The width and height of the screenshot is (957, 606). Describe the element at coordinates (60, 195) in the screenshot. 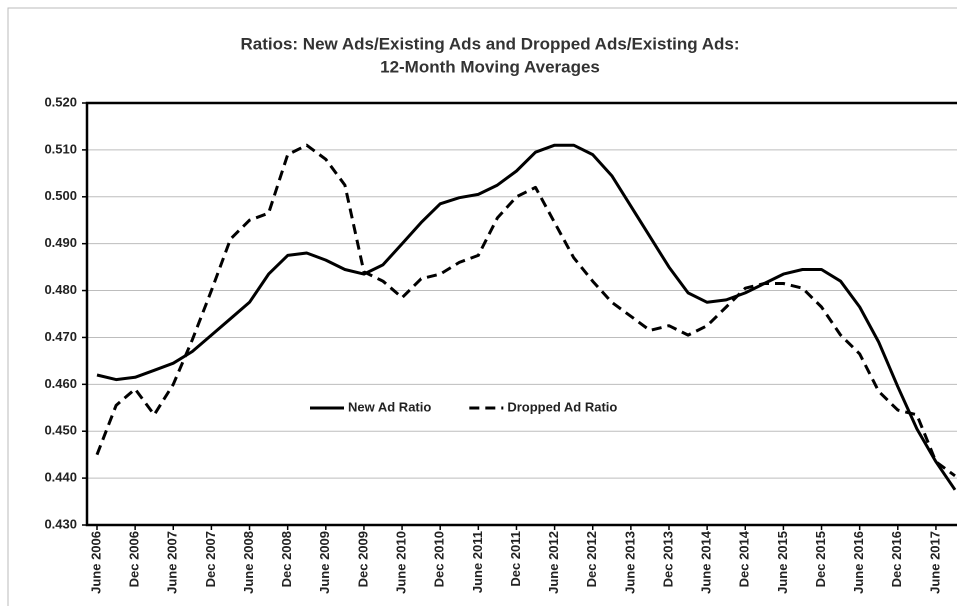

I see `y-tick-label: 0.500` at that location.